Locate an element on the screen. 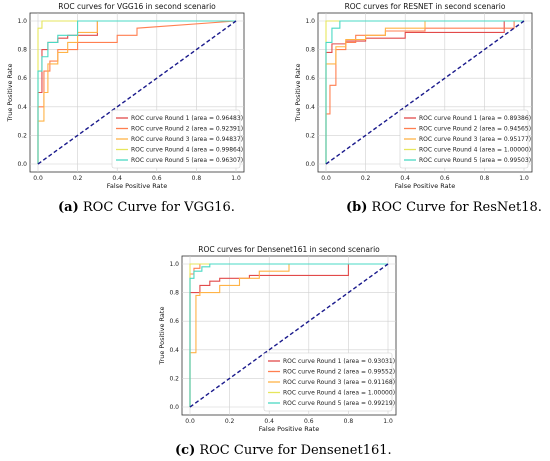  legend-entry: ROC curve Round 2 (area = 0.92391) is located at coordinates (187, 129).